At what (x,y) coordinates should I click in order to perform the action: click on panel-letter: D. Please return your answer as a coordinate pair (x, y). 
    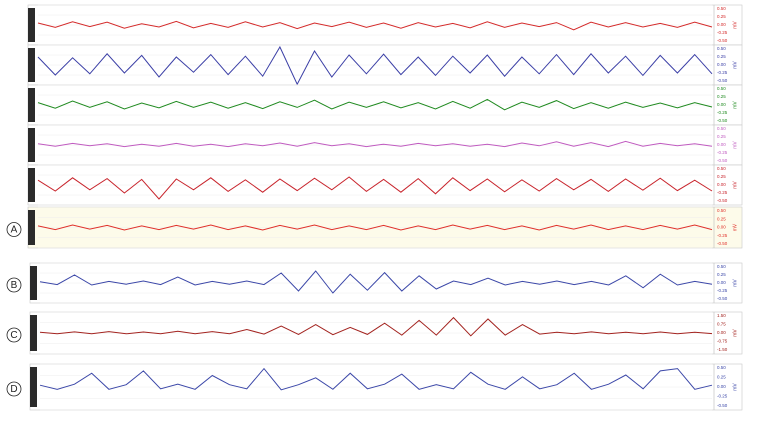
    Looking at the image, I should click on (13, 389).